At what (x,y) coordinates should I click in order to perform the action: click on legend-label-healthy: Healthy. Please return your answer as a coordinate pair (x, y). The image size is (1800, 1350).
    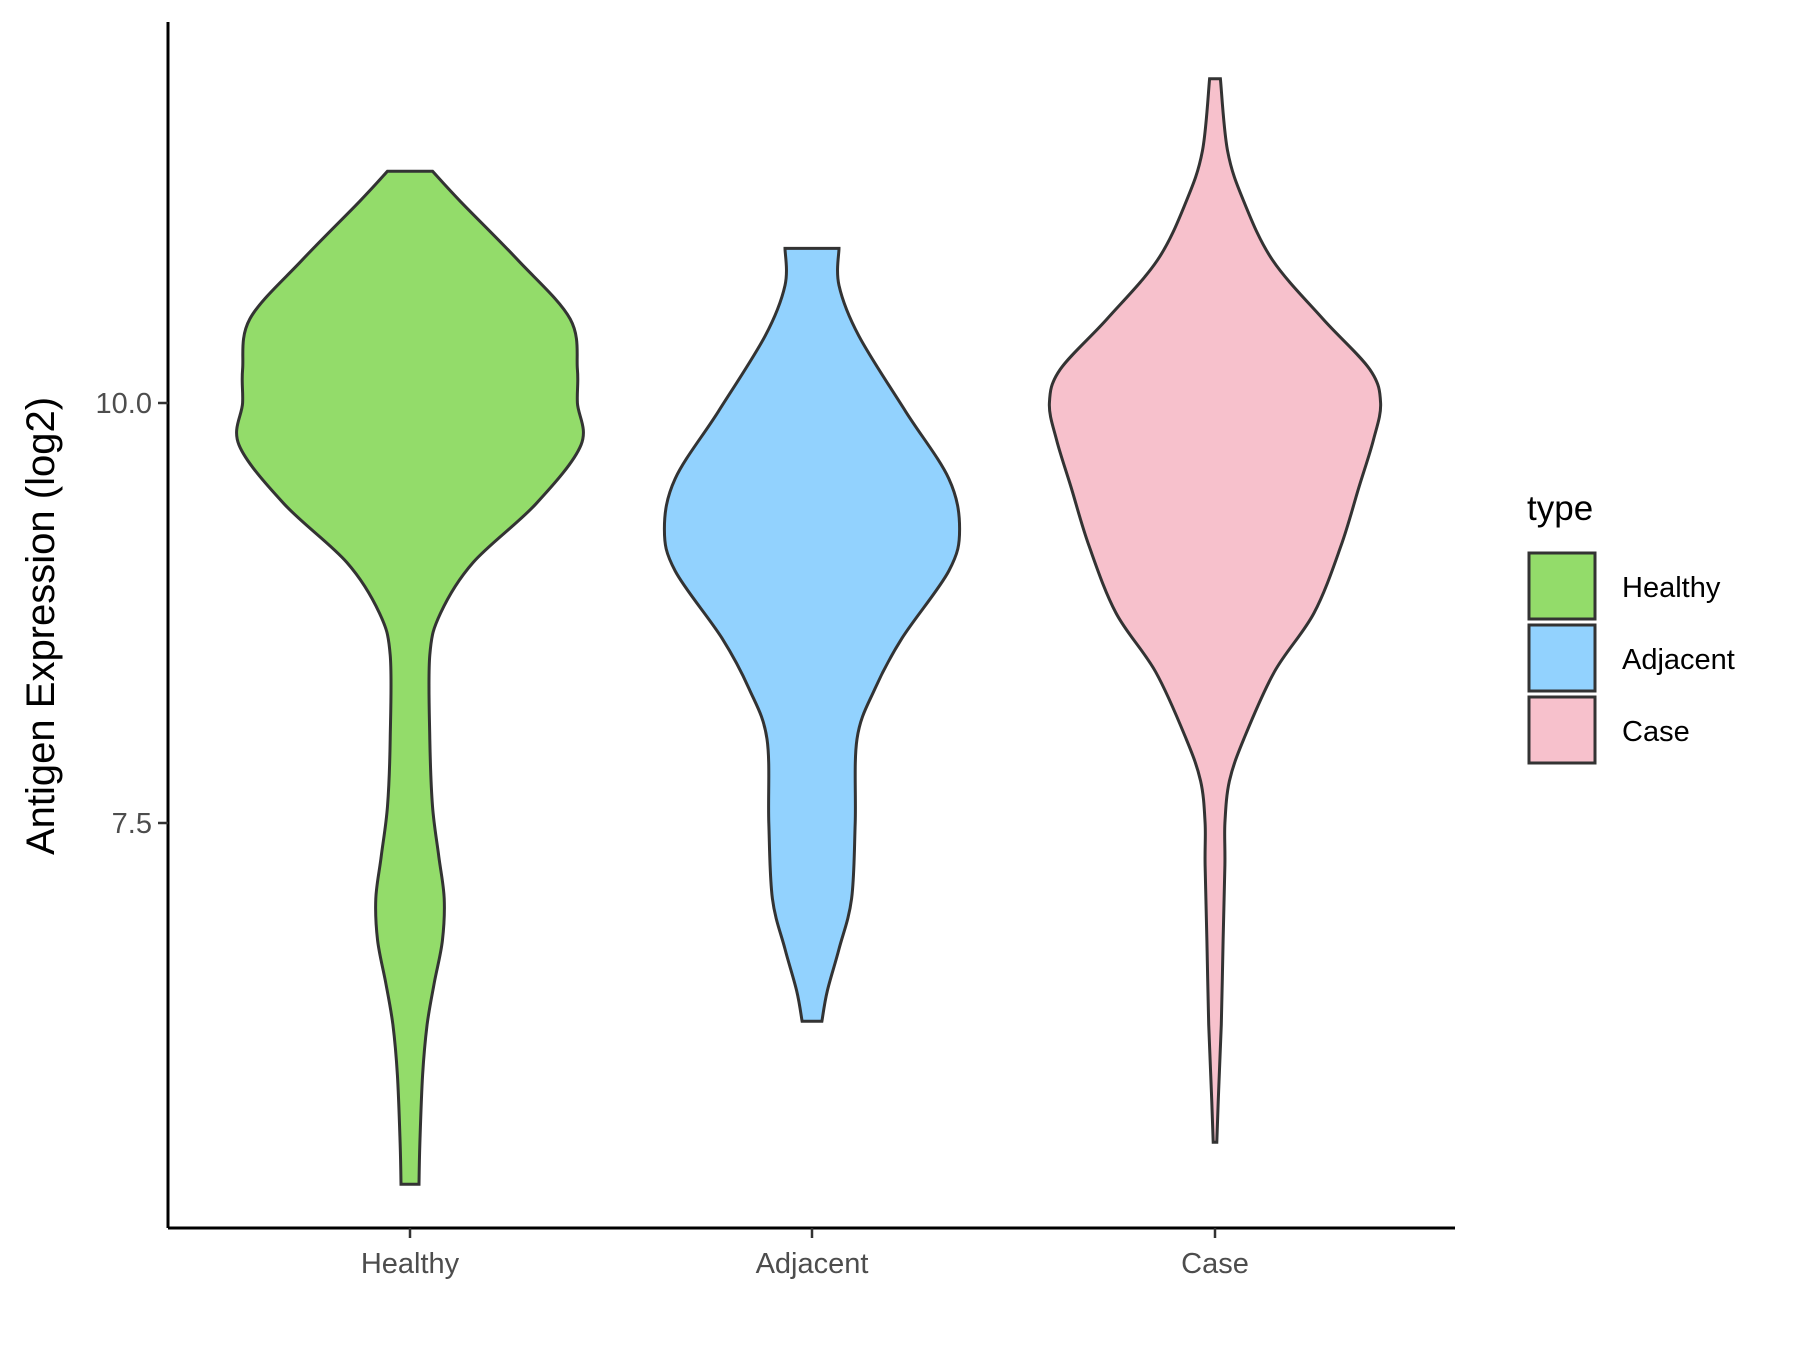
    Looking at the image, I should click on (1671, 588).